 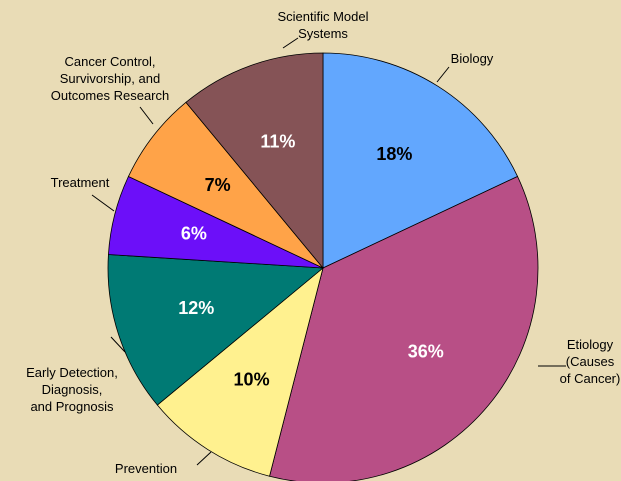 I want to click on slice-value-label: 6%, so click(x=194, y=234).